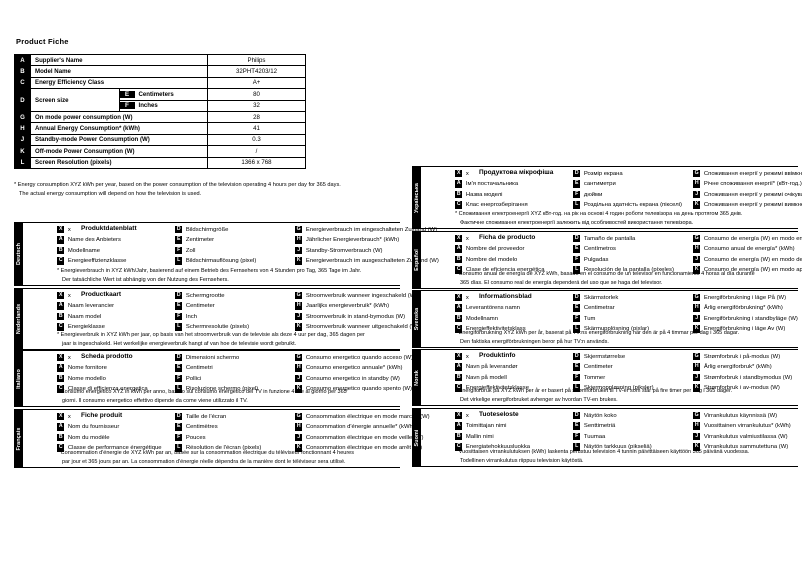 The height and width of the screenshot is (567, 802). I want to click on entry-label: Energieeffizienzklasse, so click(97, 261).